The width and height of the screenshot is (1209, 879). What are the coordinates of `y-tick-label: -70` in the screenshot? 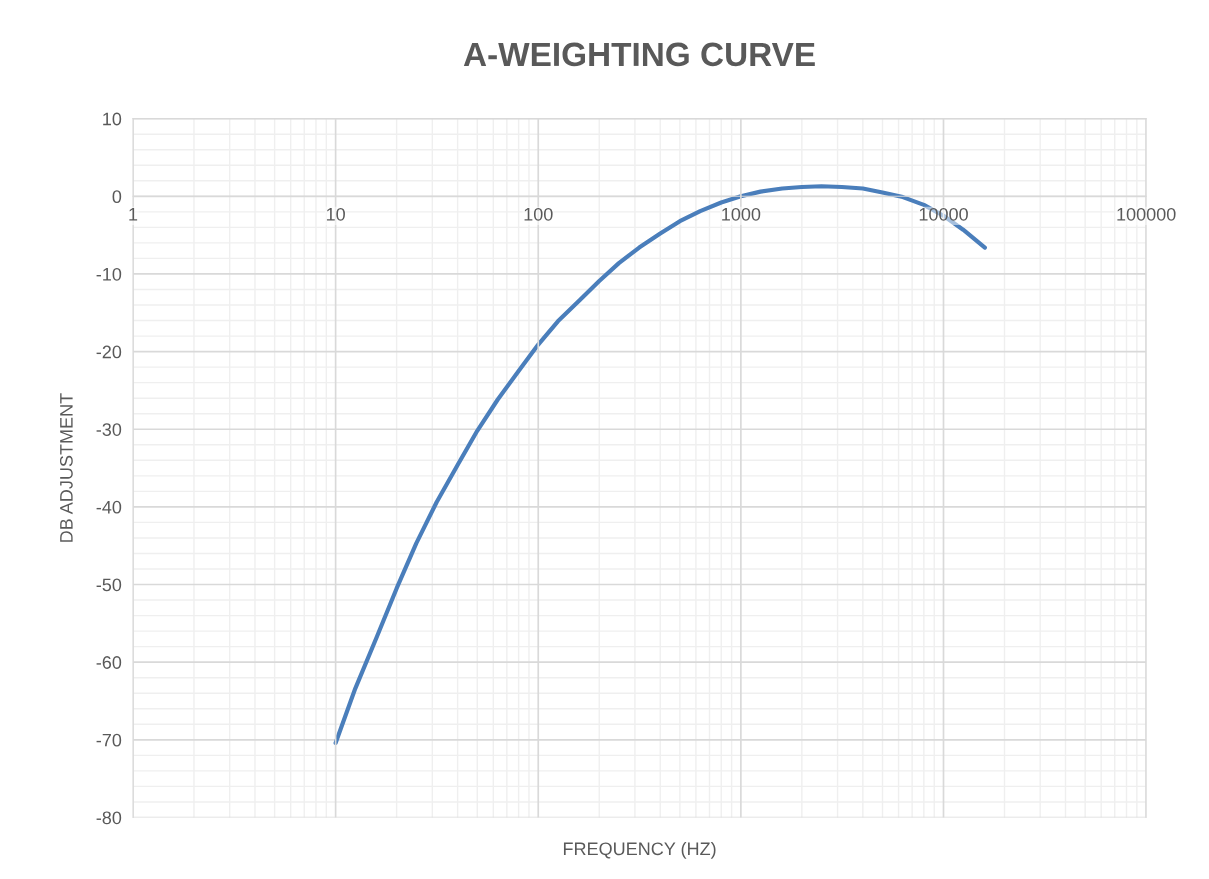 It's located at (109, 740).